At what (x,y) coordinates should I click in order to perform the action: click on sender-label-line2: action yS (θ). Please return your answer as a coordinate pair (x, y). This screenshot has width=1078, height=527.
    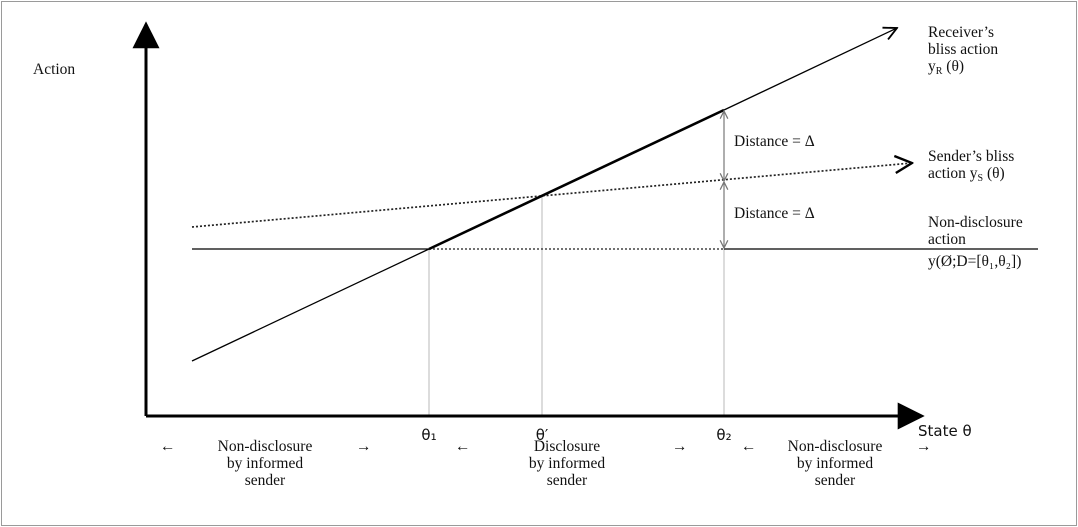
    Looking at the image, I should click on (966, 174).